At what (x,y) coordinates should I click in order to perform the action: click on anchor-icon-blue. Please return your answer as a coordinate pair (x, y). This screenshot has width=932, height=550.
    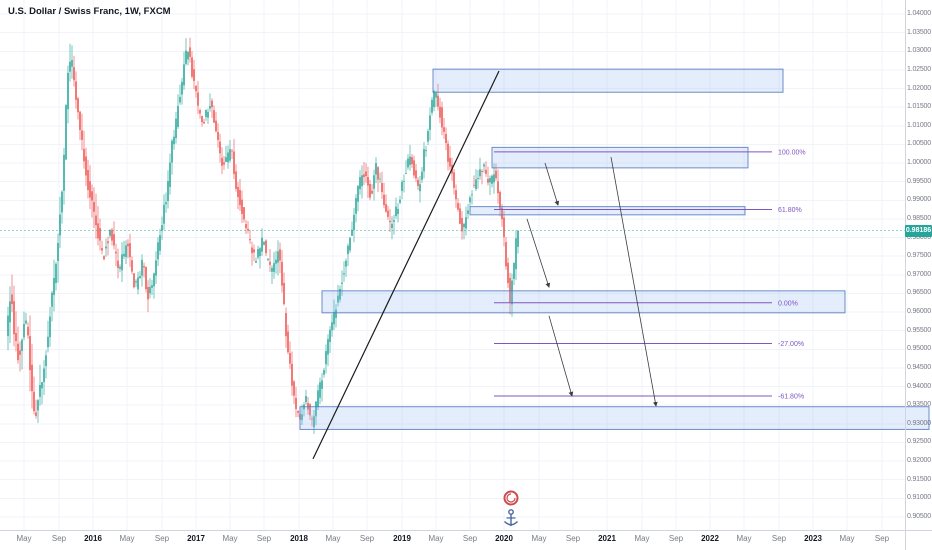
    Looking at the image, I should click on (511, 517).